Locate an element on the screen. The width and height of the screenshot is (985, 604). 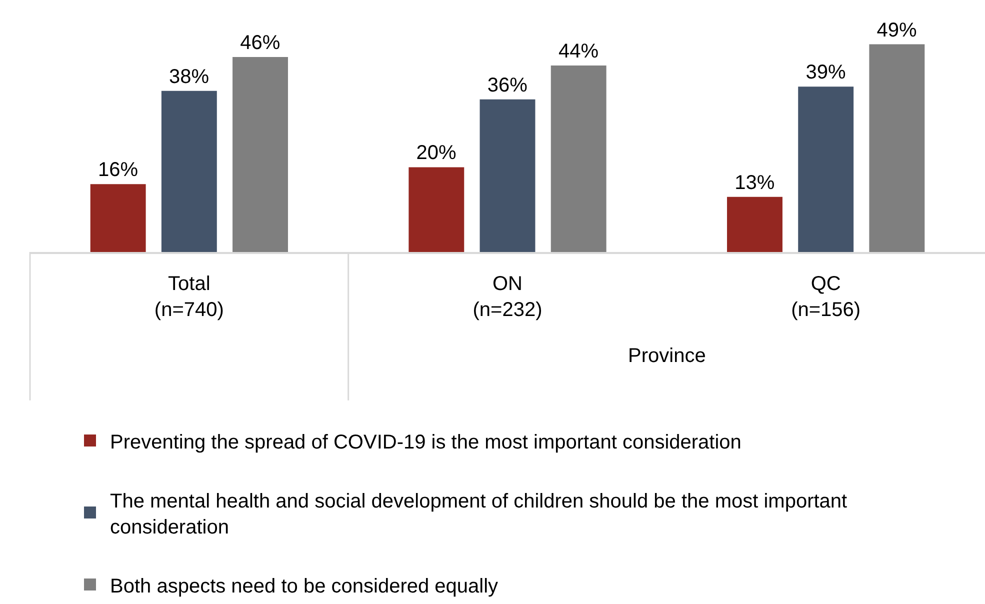
data-label: 39% is located at coordinates (826, 73).